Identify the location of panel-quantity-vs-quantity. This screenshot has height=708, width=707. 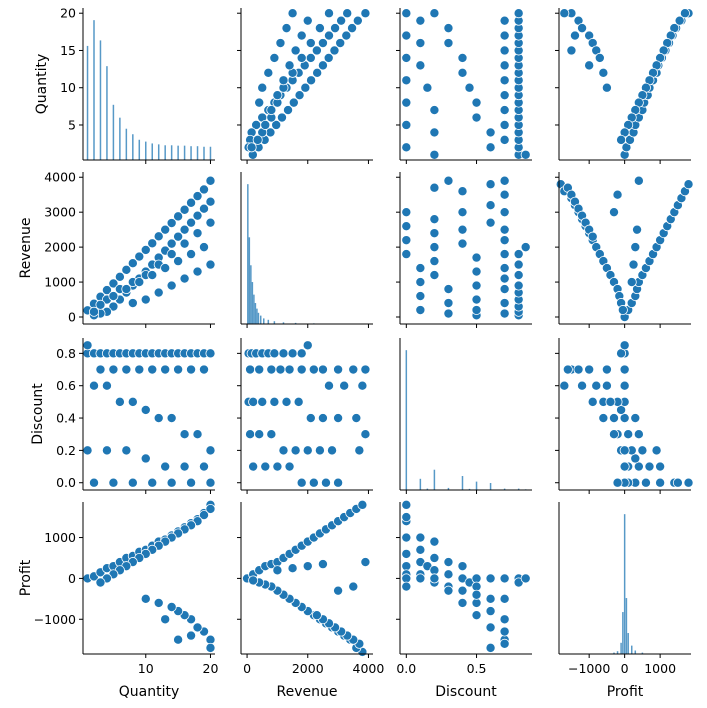
(148, 86).